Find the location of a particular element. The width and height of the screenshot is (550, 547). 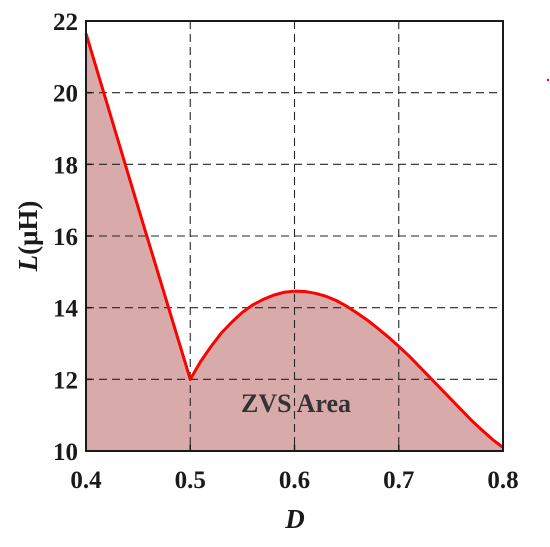

y-tick-label: 18 is located at coordinates (65, 165).